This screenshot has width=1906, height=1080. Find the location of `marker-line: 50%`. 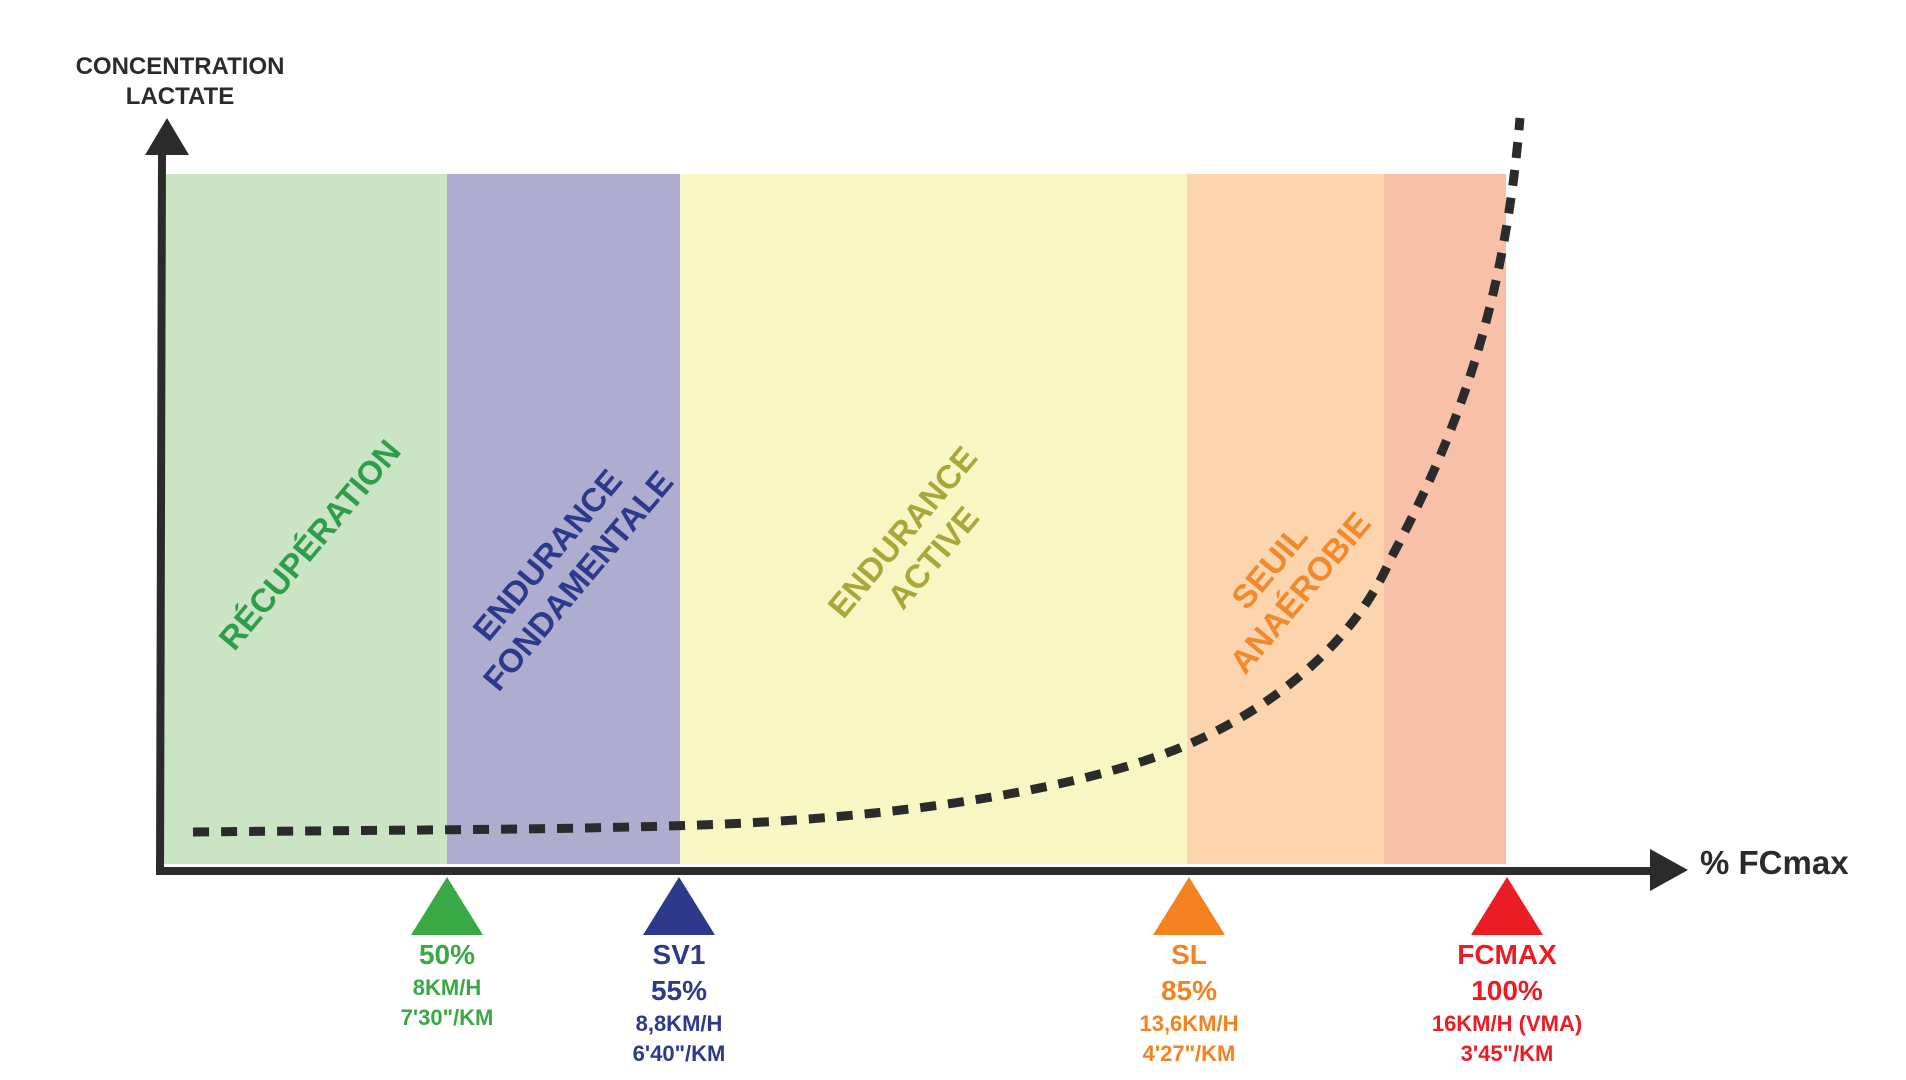

marker-line: 50% is located at coordinates (447, 954).